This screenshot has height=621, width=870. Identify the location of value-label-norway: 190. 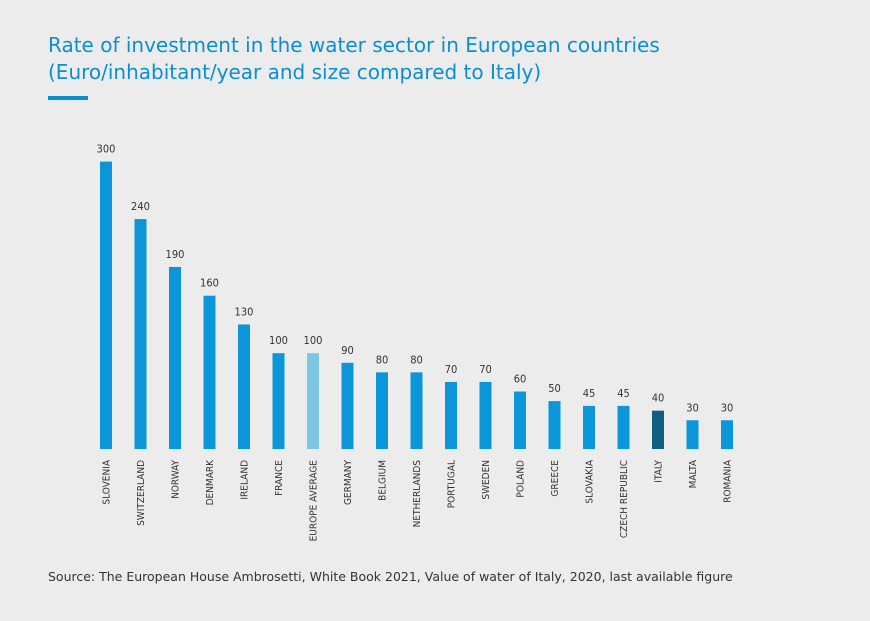
(175, 254).